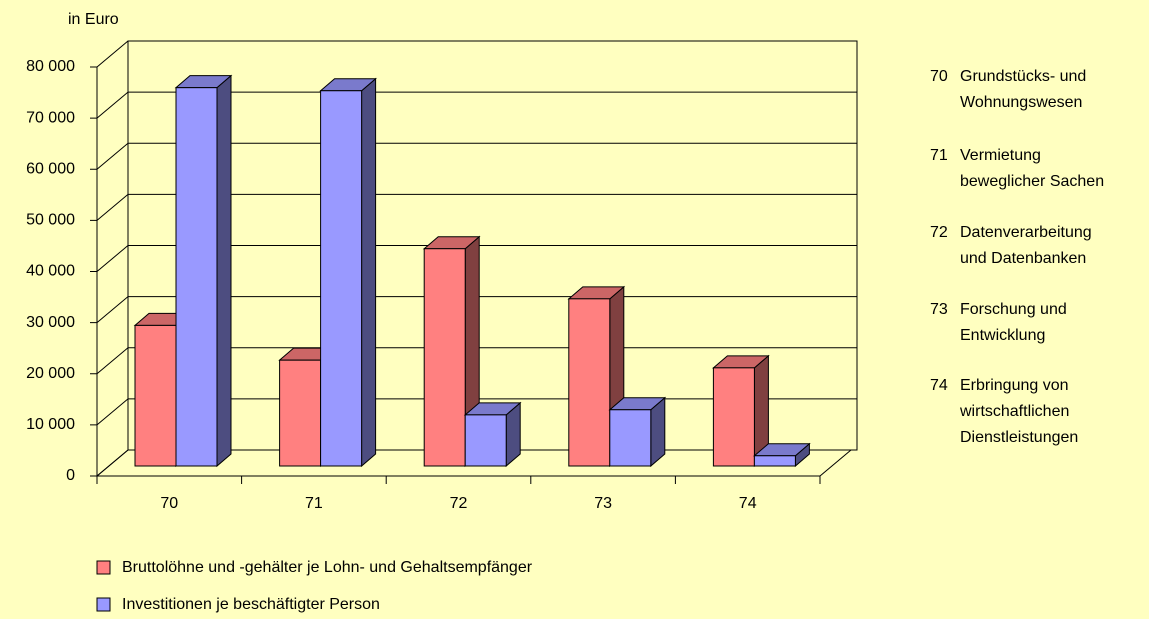 This screenshot has height=619, width=1149. What do you see at coordinates (169, 503) in the screenshot?
I see `x-tick-label: 70` at bounding box center [169, 503].